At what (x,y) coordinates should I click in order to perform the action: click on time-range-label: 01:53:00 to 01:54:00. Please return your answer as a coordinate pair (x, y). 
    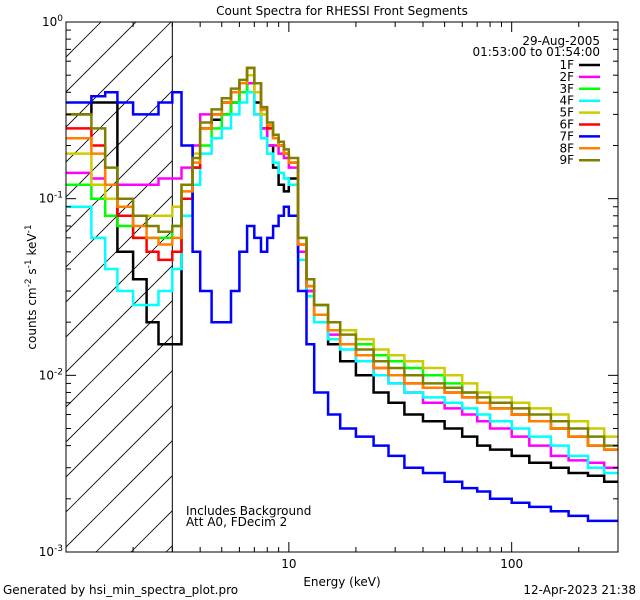
    Looking at the image, I should click on (536, 52).